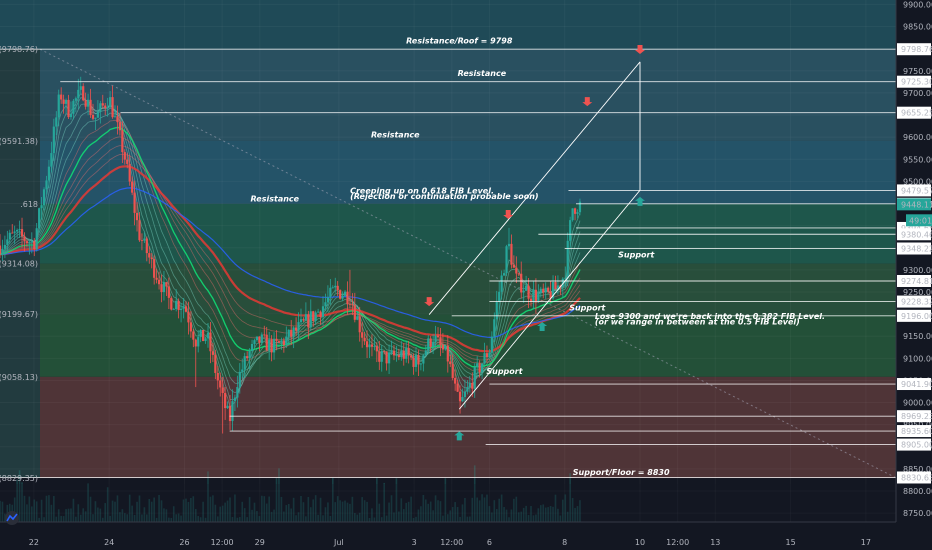 The image size is (932, 550). What do you see at coordinates (917, 469) in the screenshot?
I see `price-tick-label: 8850.00` at bounding box center [917, 469].